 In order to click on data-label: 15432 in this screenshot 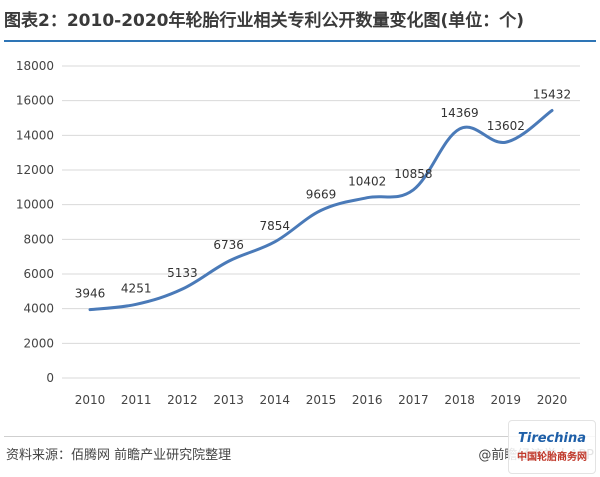, I will do `click(552, 95)`.